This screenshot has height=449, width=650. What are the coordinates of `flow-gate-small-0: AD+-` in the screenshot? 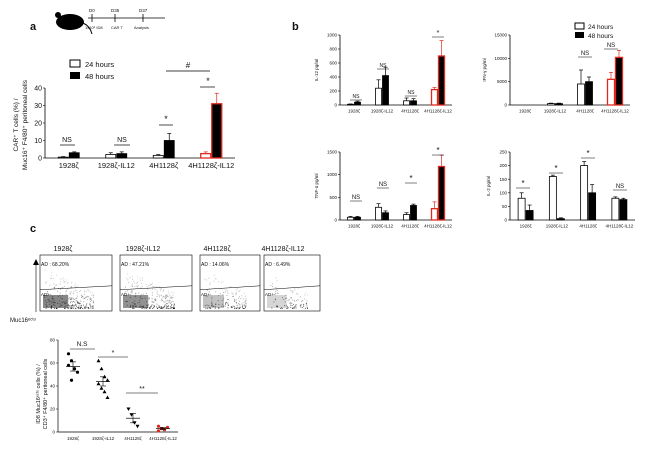 It's located at (46, 294).